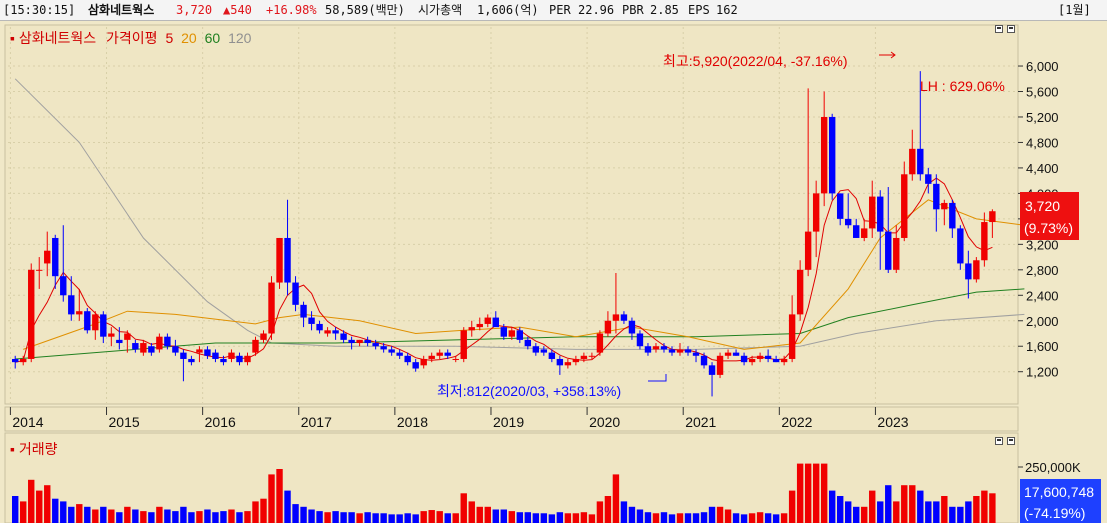  Describe the element at coordinates (213, 38) in the screenshot. I see `legend-ma60: 60` at that location.